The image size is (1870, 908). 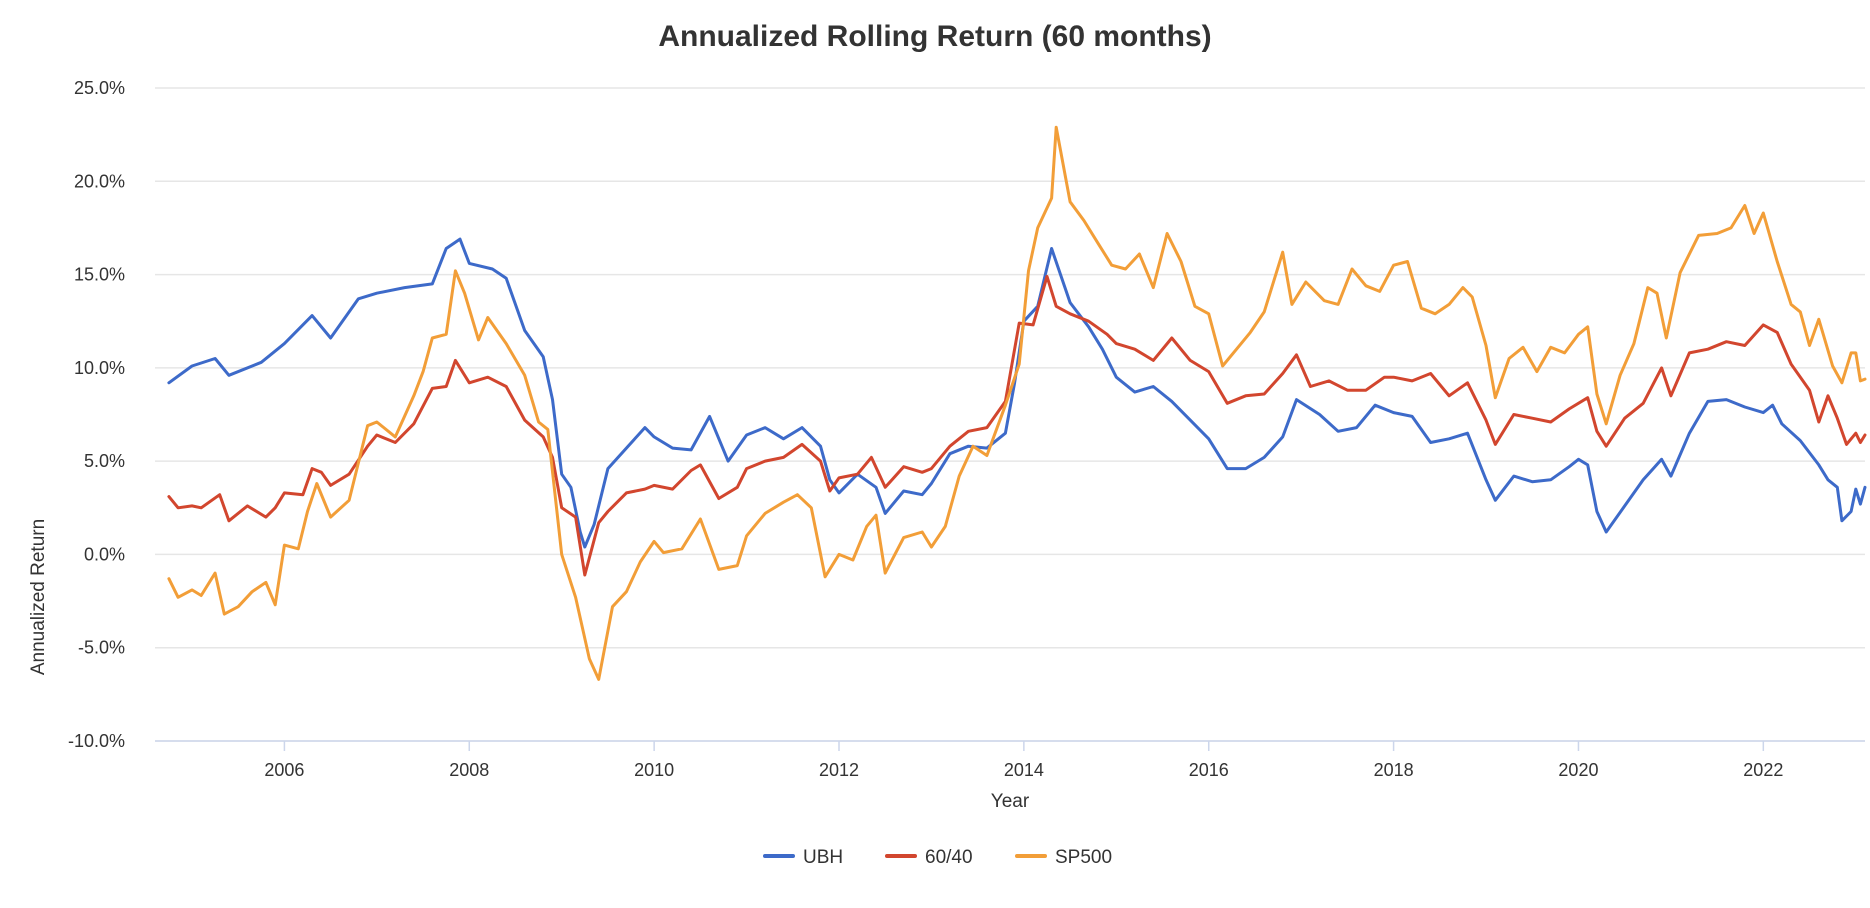 What do you see at coordinates (839, 770) in the screenshot?
I see `x-tick-label: 2012` at bounding box center [839, 770].